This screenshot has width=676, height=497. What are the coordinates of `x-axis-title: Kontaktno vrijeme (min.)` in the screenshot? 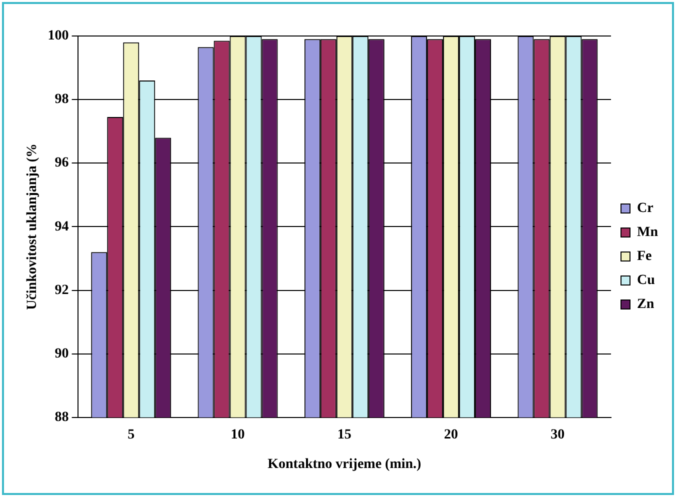 It's located at (345, 464).